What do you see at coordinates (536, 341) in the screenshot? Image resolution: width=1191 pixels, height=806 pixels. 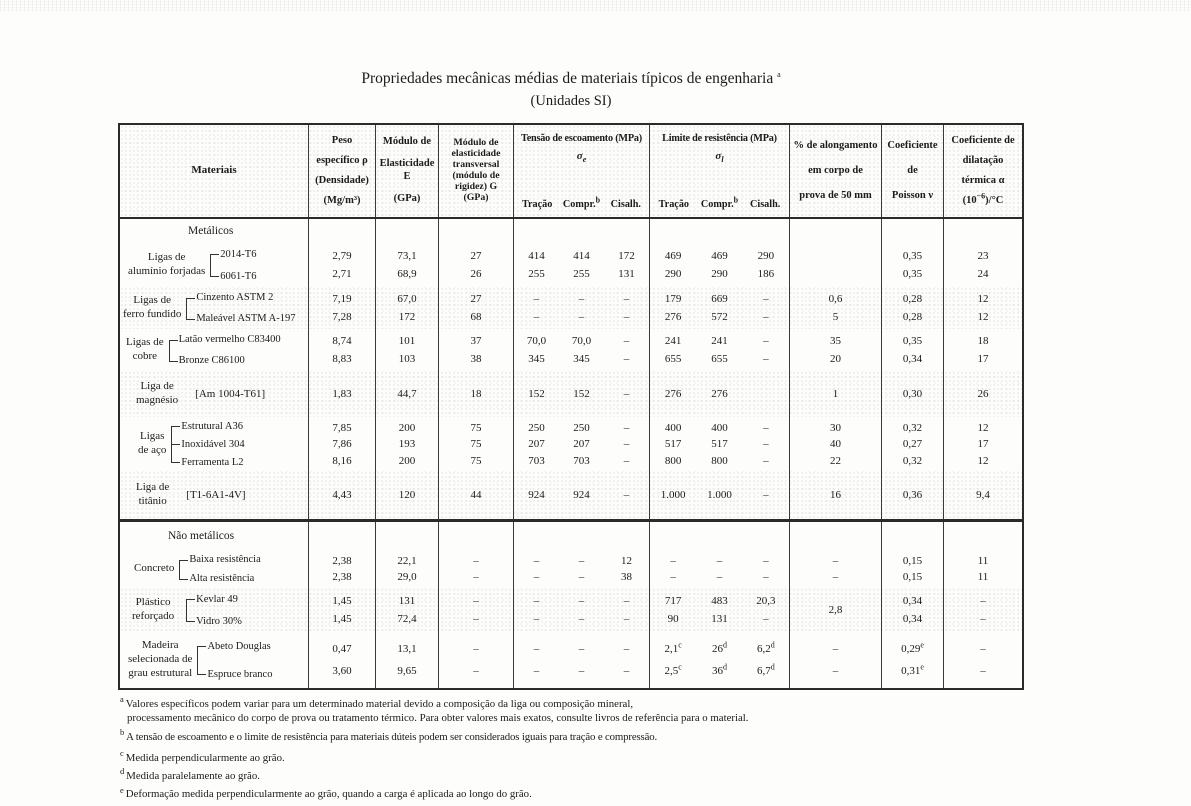 I see `cell-value: 70,0` at bounding box center [536, 341].